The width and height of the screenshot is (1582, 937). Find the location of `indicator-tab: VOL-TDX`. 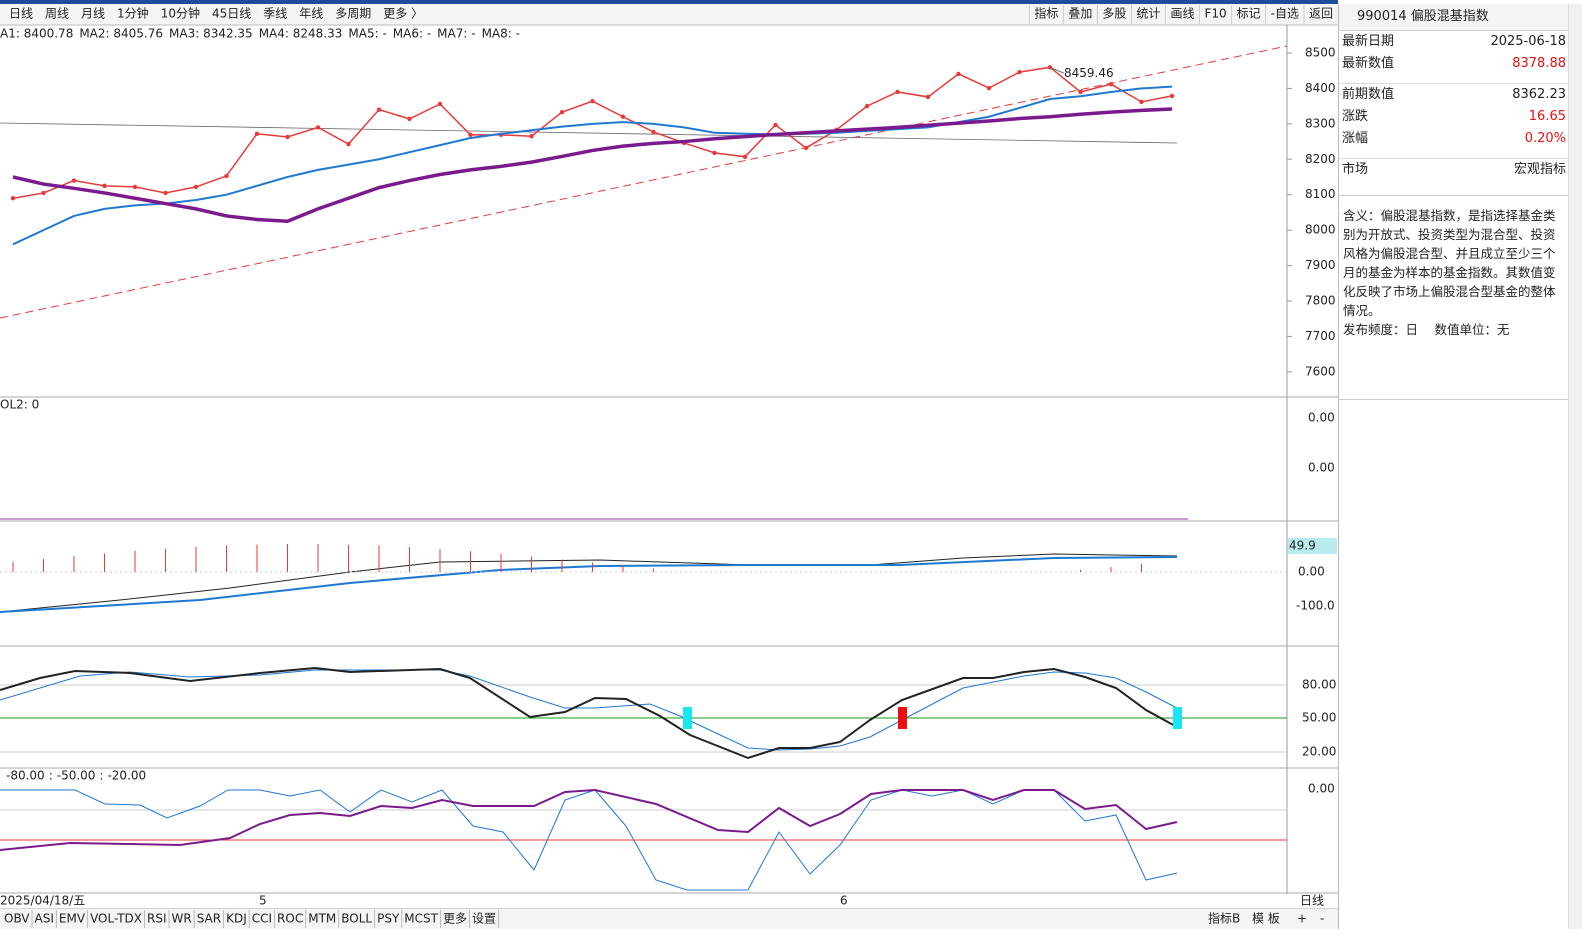

indicator-tab: VOL-TDX is located at coordinates (116, 919).